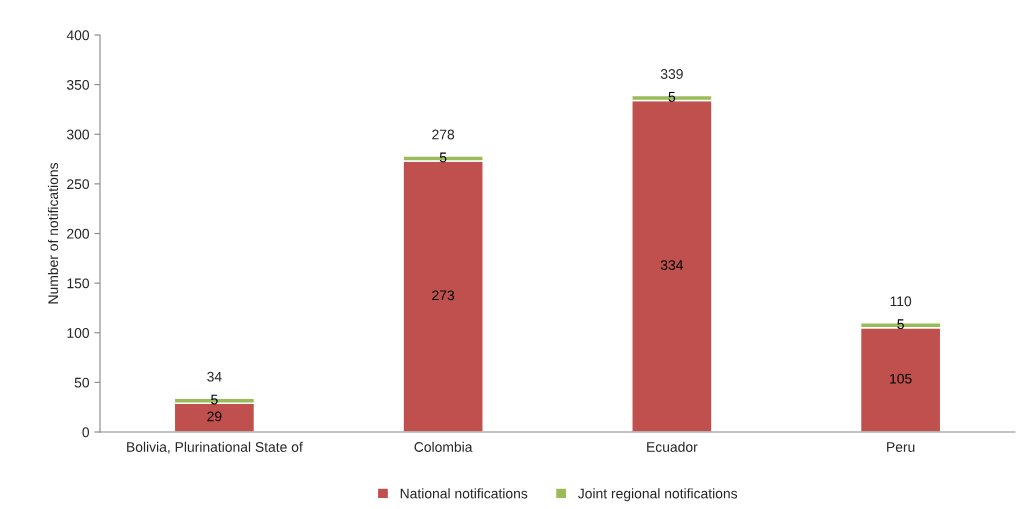 The image size is (1023, 509). What do you see at coordinates (443, 134) in the screenshot?
I see `total-label: 278` at bounding box center [443, 134].